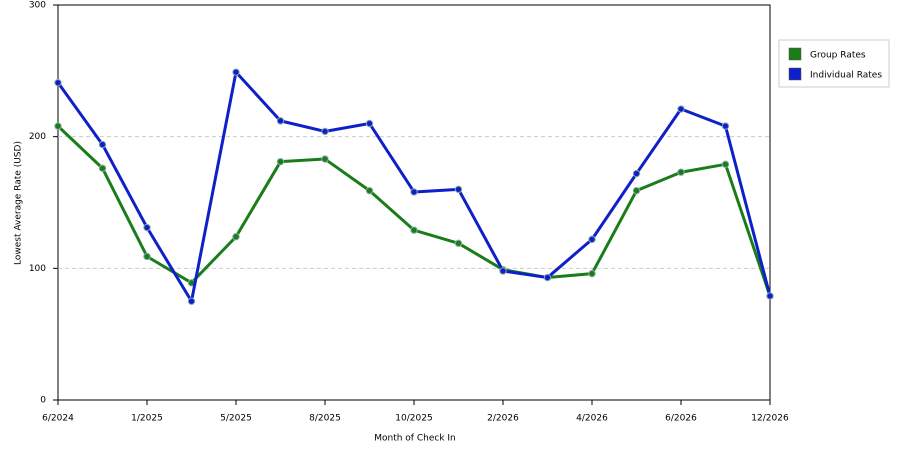 The width and height of the screenshot is (900, 450). What do you see at coordinates (681, 419) in the screenshot?
I see `x-tick-label: 6/2026` at bounding box center [681, 419].